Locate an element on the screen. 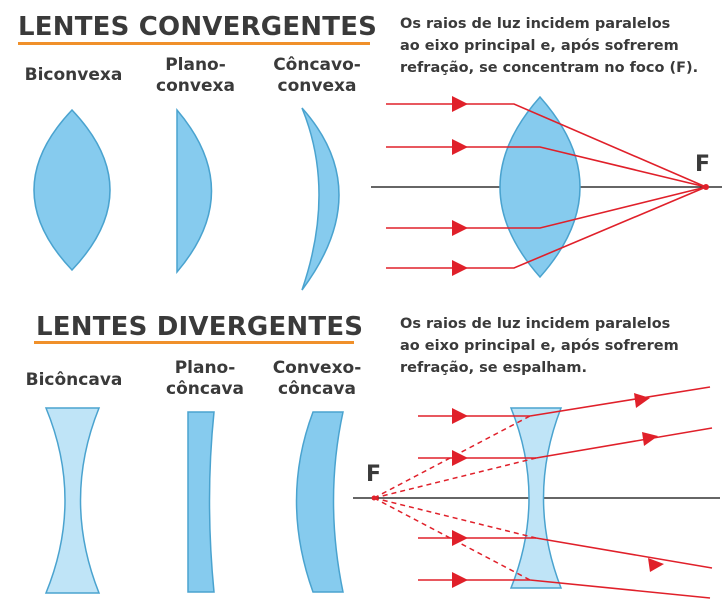 The image size is (726, 603). convergent-title-underline is located at coordinates (194, 43).